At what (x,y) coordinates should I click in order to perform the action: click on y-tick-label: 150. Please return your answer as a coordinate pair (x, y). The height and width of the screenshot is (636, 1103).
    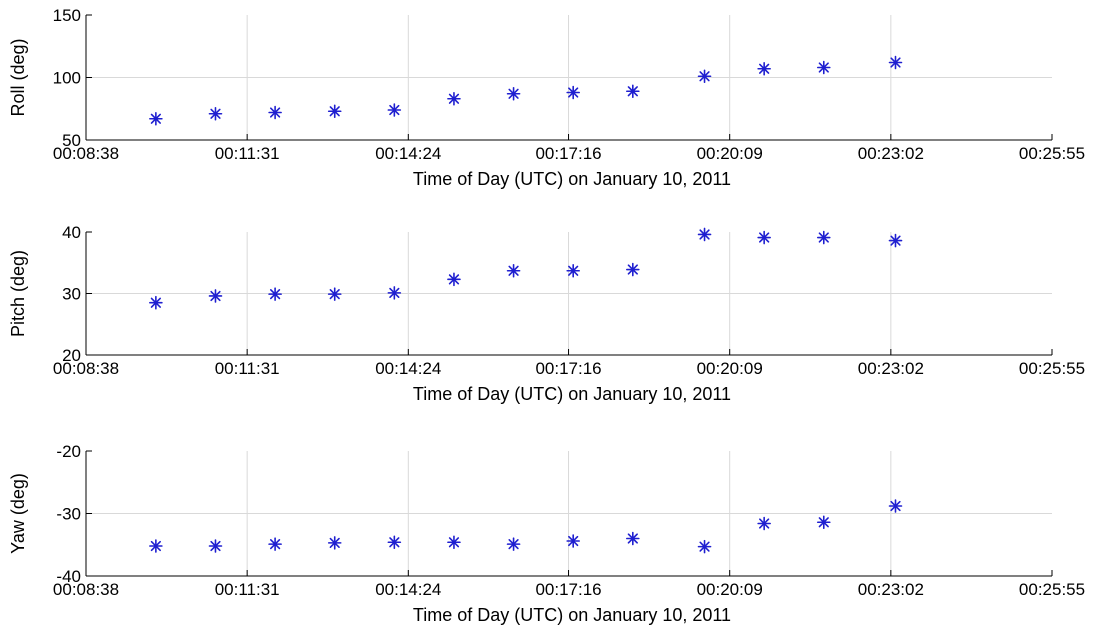
    Looking at the image, I should click on (67, 15).